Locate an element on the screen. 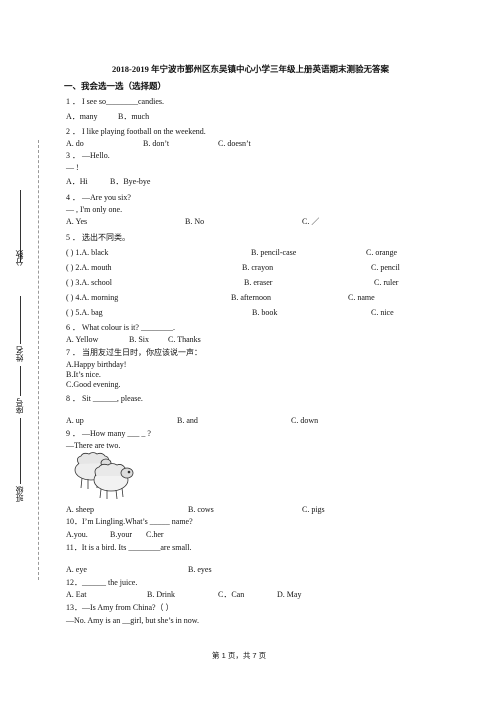 This screenshot has width=496, height=702. q5-row2-c: C. pencil is located at coordinates (385, 267).